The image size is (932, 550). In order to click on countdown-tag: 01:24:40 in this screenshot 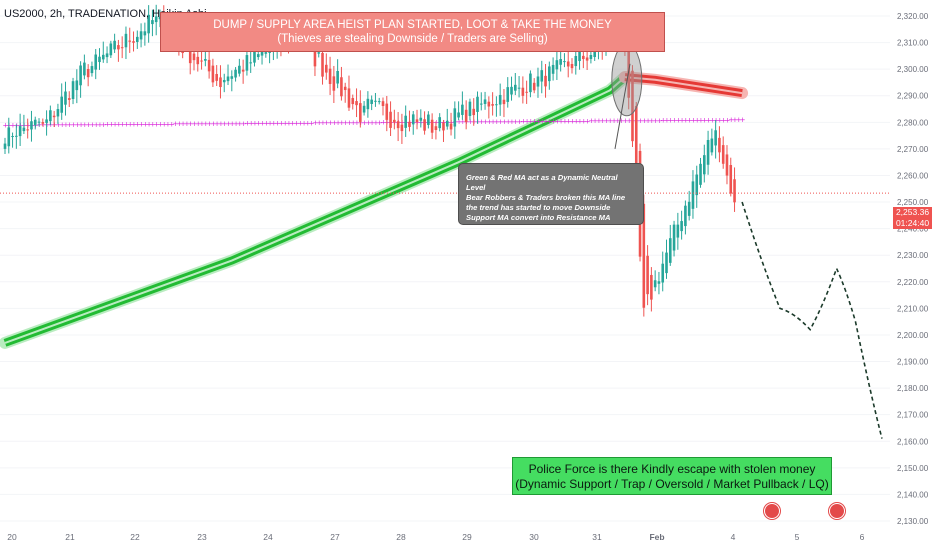, I will do `click(912, 223)`.